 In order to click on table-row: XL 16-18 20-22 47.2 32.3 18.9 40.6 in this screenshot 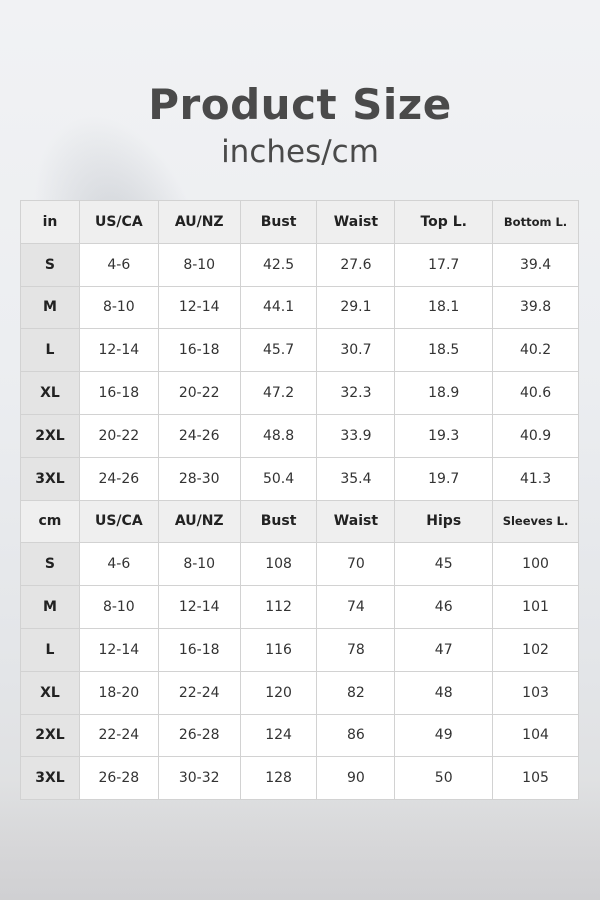, I will do `click(299, 393)`.